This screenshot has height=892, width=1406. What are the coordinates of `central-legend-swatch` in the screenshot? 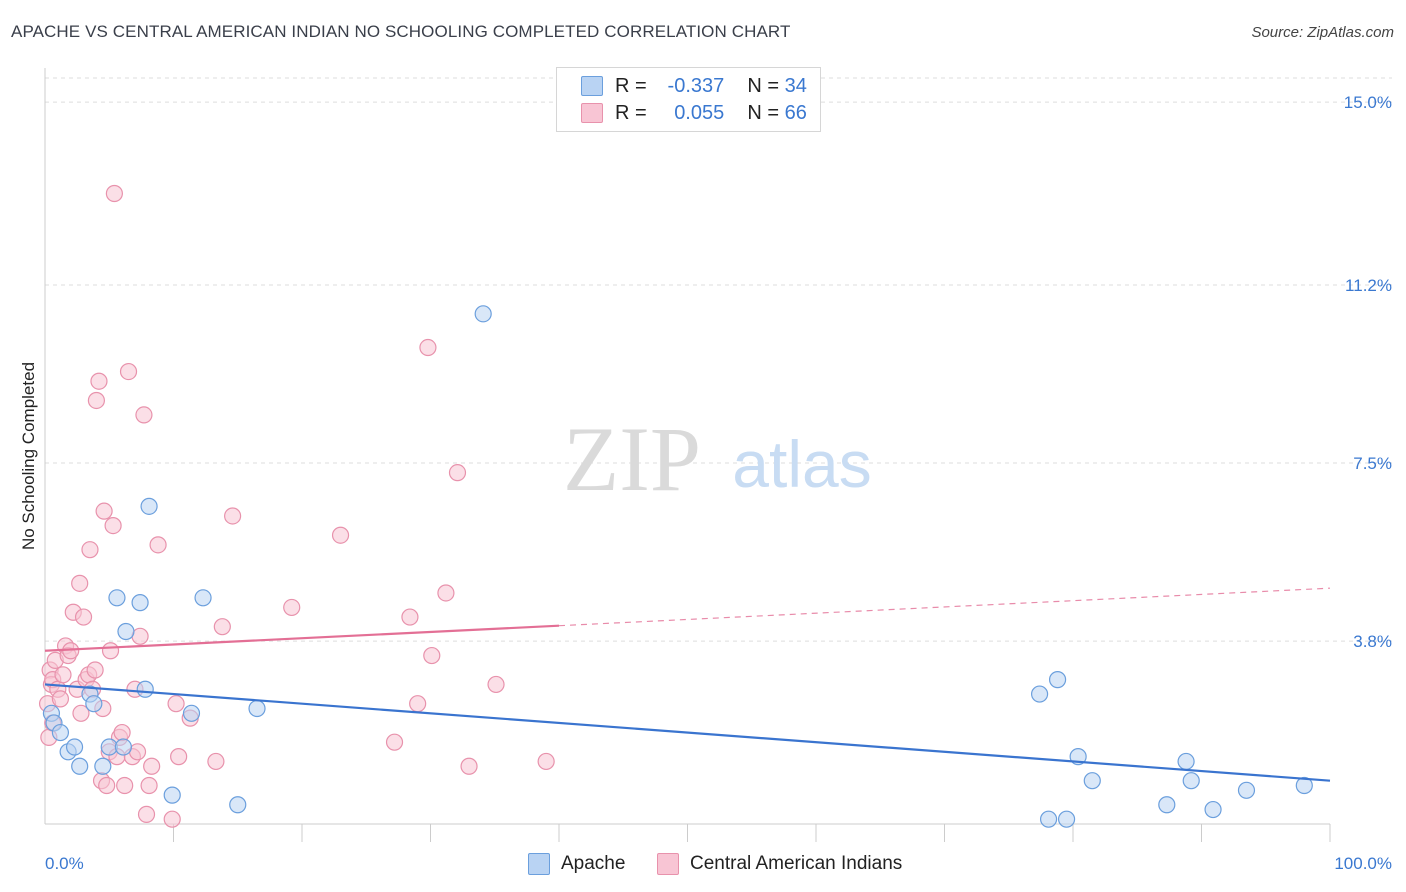 It's located at (668, 864).